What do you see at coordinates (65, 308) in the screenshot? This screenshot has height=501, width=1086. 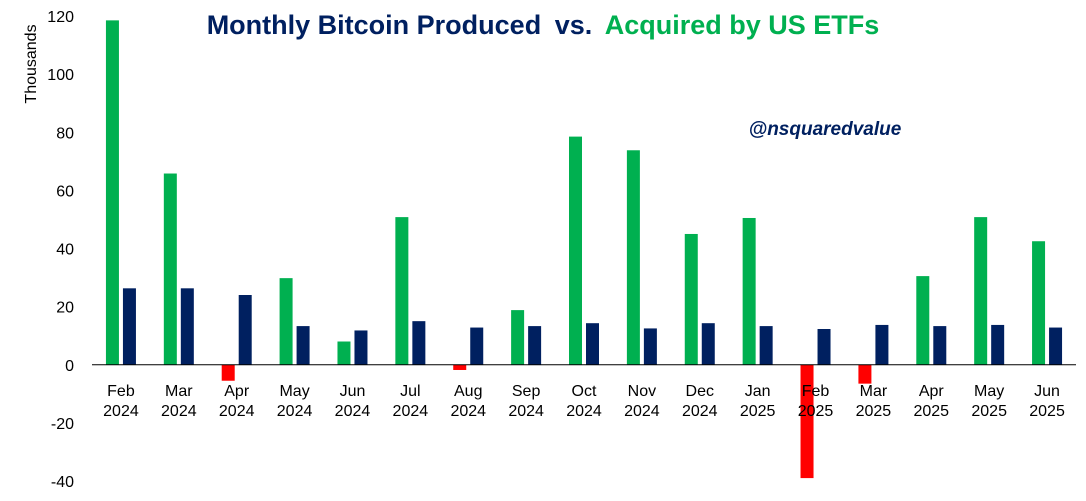 I see `y-tick-label: 20` at bounding box center [65, 308].